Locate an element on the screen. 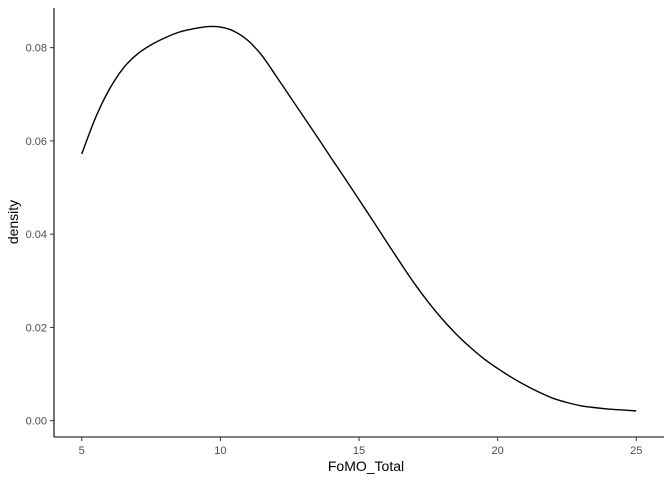  y-tick-label: 0.08 is located at coordinates (36, 49).